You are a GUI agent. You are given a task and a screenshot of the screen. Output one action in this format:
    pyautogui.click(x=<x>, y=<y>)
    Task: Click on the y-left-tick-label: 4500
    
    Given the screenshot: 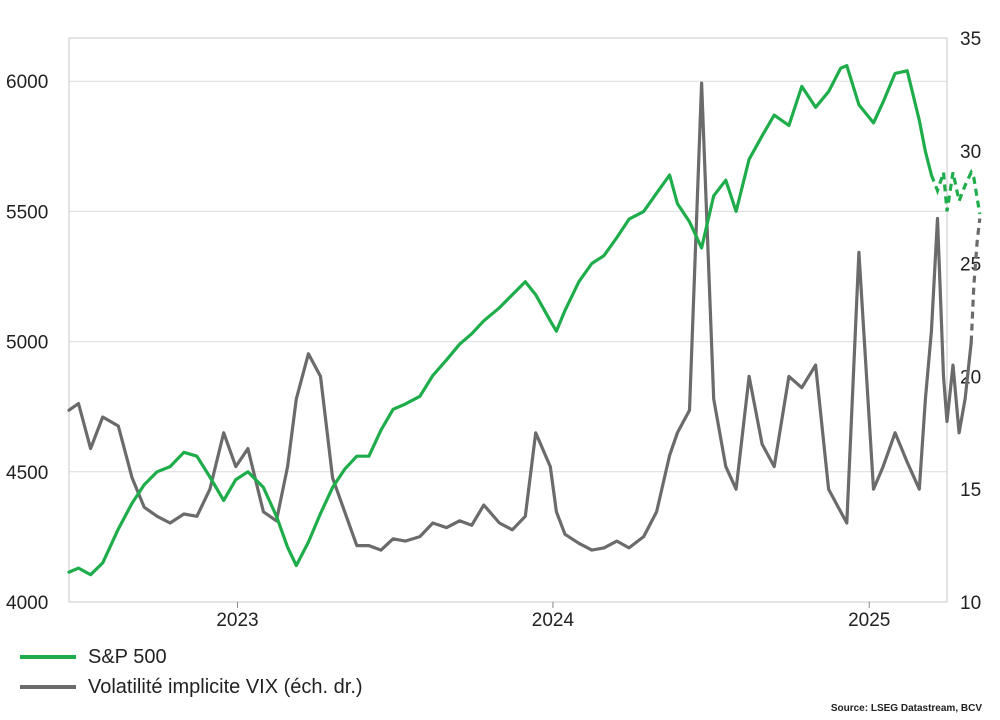 What is the action you would take?
    pyautogui.click(x=27, y=473)
    